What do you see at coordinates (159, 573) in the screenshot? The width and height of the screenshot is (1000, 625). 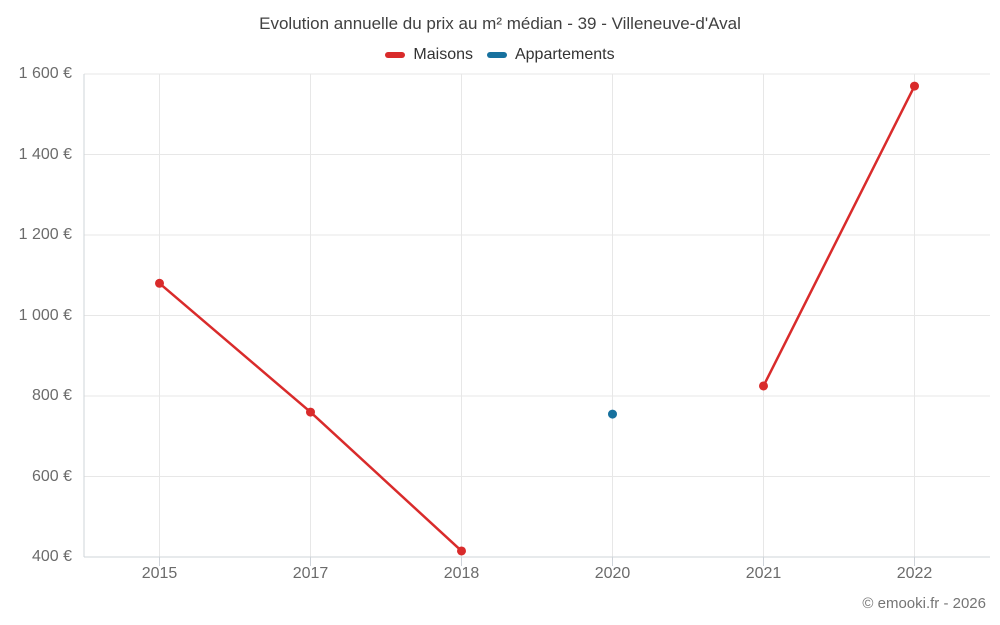 I see `x-axis-tick-label: 2015` at bounding box center [159, 573].